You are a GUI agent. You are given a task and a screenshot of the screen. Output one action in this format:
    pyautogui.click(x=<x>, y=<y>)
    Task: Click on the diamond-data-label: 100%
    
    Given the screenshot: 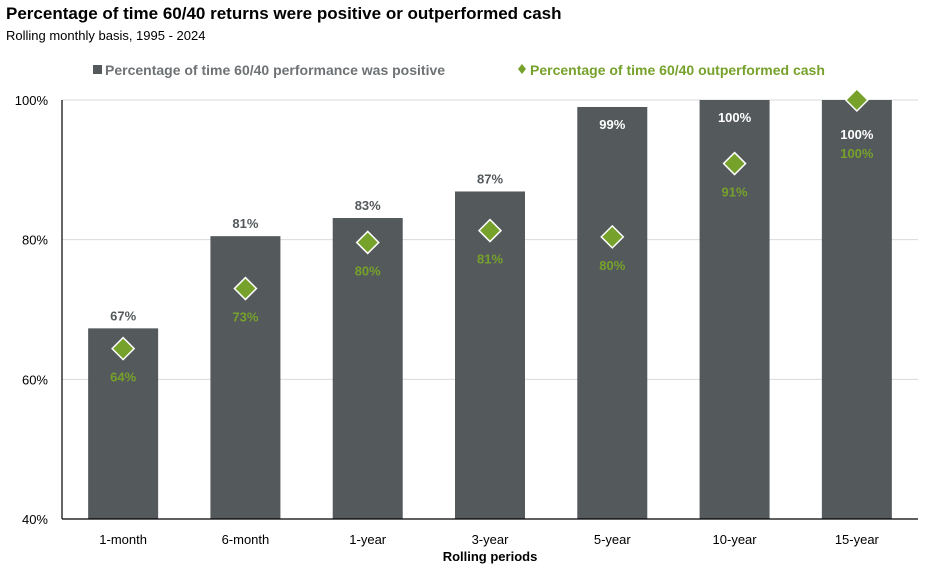 What is the action you would take?
    pyautogui.click(x=857, y=153)
    